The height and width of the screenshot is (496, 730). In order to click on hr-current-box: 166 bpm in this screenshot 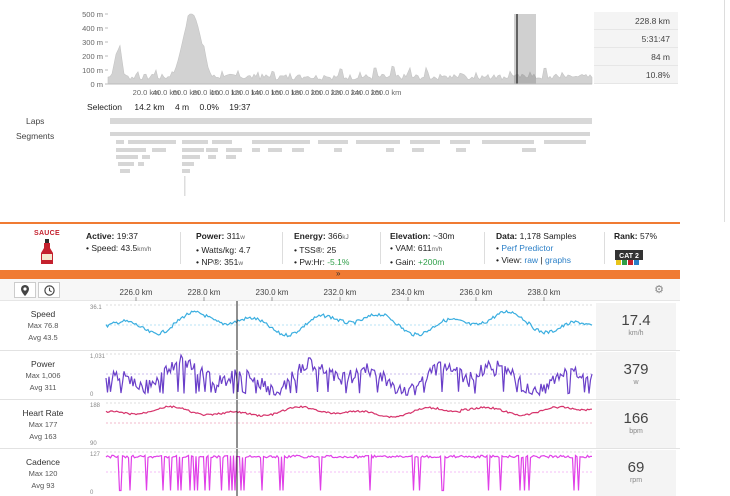, I will do `click(636, 425)`.